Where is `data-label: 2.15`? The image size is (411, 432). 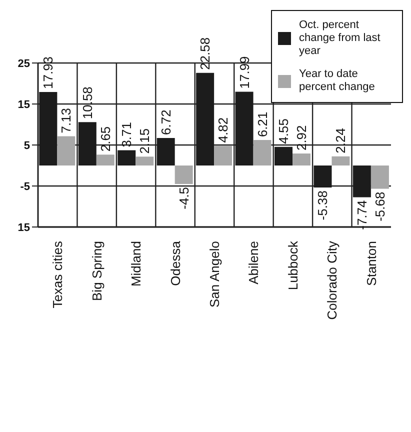
data-label: 2.15 is located at coordinates (144, 141).